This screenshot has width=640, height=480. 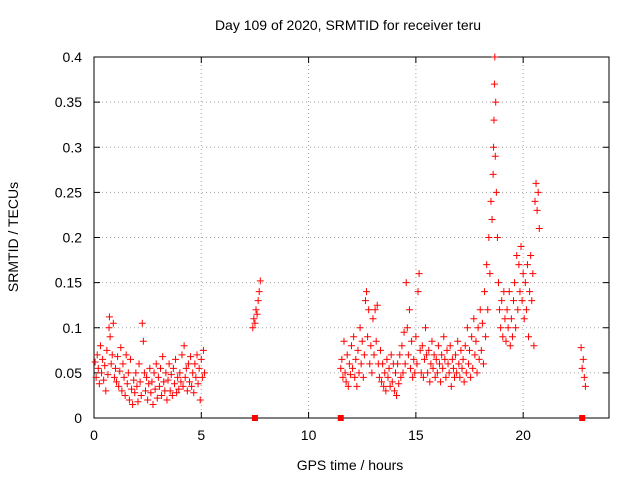 What do you see at coordinates (68, 283) in the screenshot?
I see `y-tick-label: 0.15` at bounding box center [68, 283].